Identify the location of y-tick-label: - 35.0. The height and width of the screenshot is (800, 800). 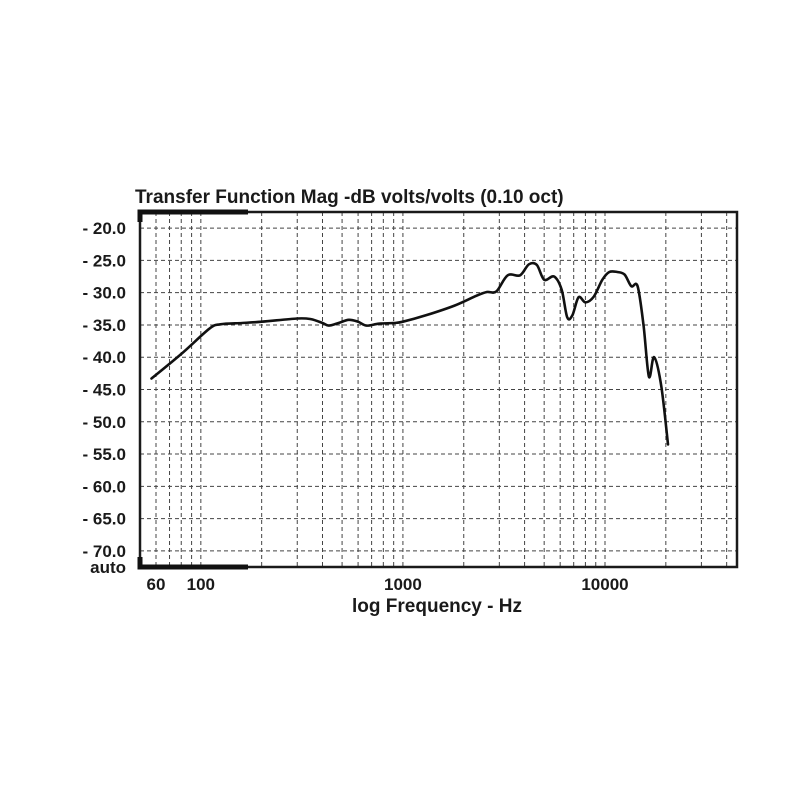
(104, 325).